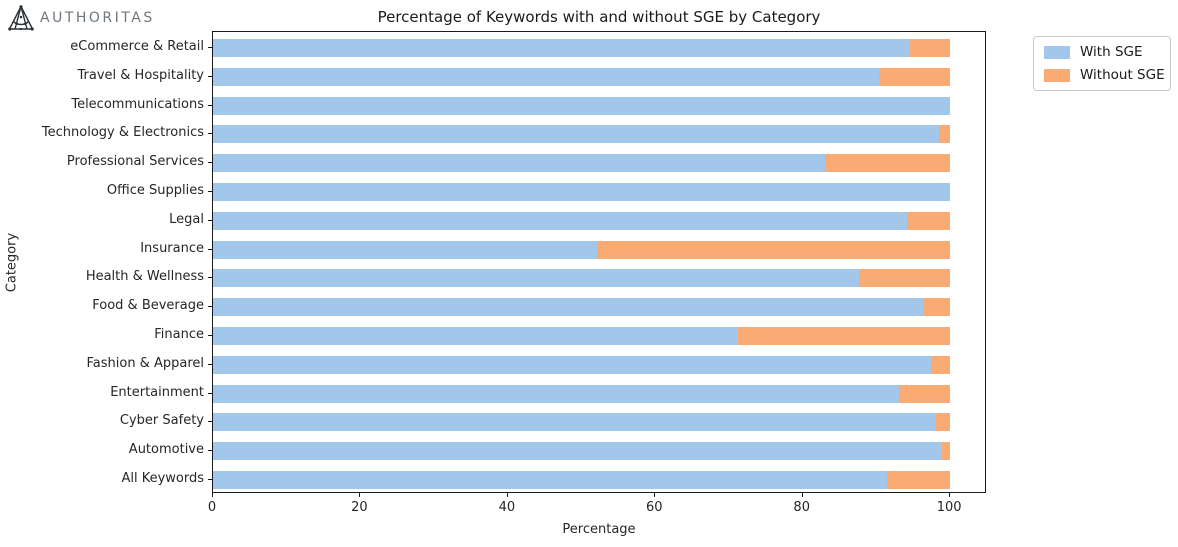 The image size is (1178, 547). What do you see at coordinates (161, 421) in the screenshot?
I see `y-tick-label: Cyber Safety` at bounding box center [161, 421].